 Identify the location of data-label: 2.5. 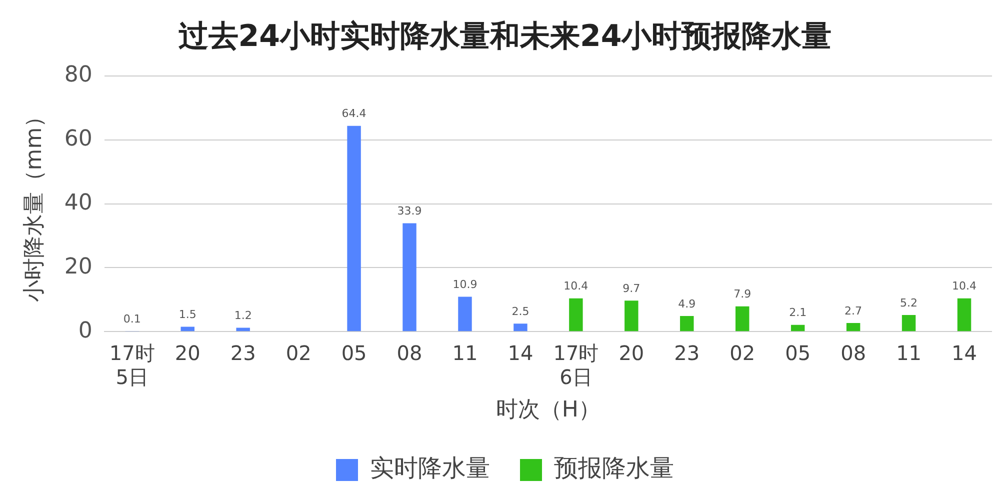
(521, 311).